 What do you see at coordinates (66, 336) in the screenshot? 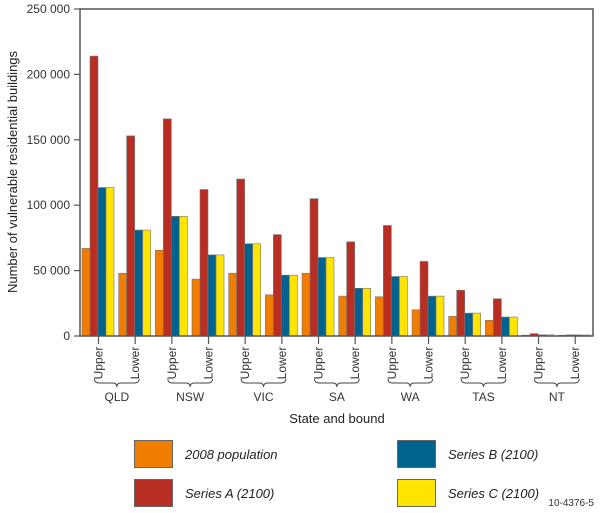
I see `y-tick-label: 0` at bounding box center [66, 336].